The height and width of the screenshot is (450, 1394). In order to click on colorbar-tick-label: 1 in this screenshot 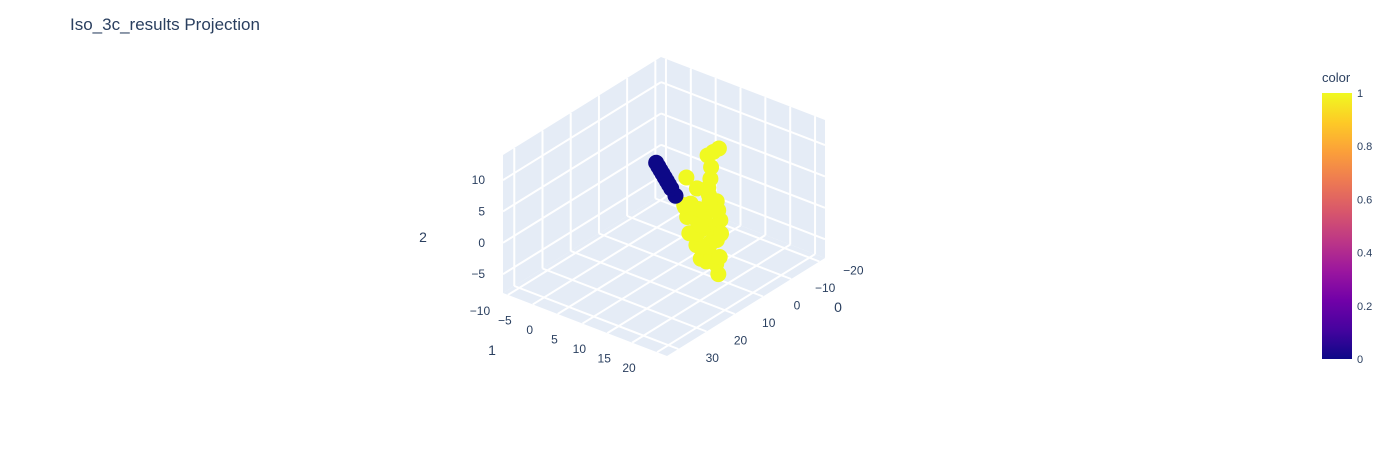, I will do `click(1360, 94)`.